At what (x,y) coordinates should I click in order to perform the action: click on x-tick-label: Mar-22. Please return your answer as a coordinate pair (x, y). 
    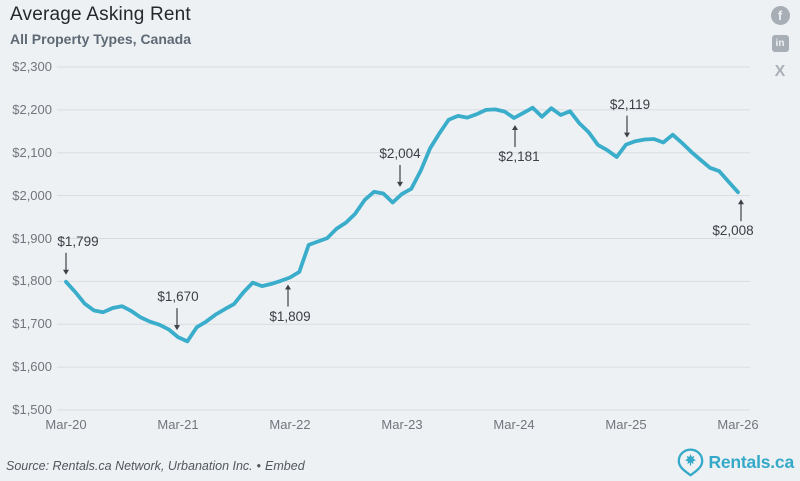
    Looking at the image, I should click on (290, 424).